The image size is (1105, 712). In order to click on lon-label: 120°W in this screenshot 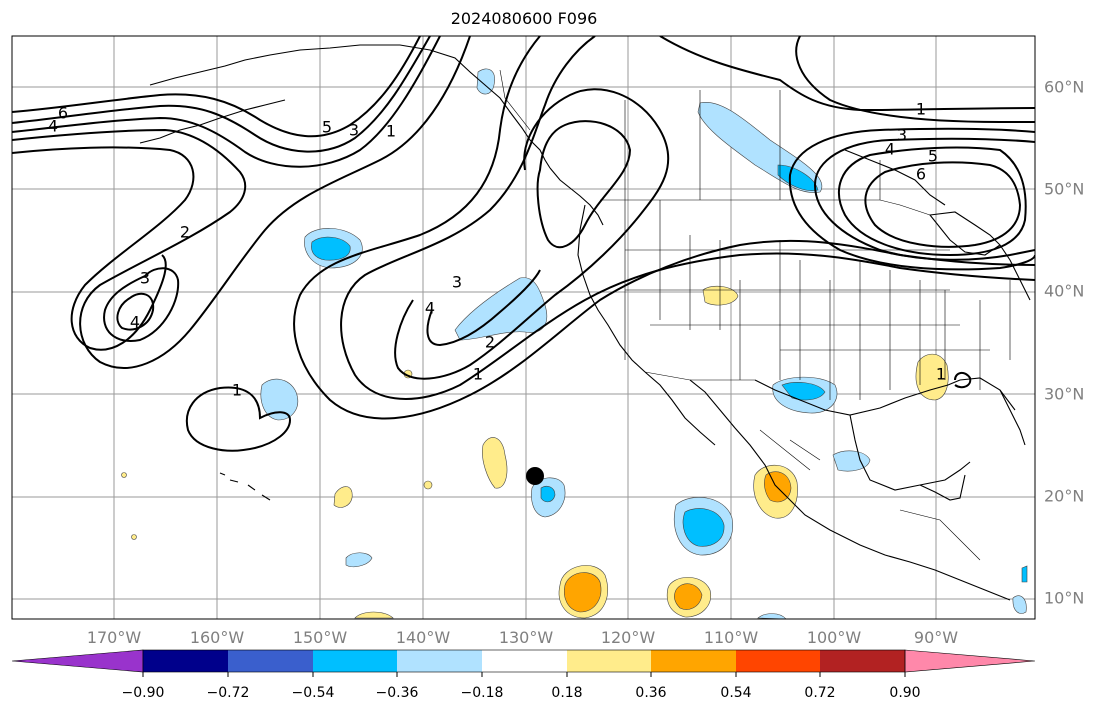, I will do `click(628, 637)`.